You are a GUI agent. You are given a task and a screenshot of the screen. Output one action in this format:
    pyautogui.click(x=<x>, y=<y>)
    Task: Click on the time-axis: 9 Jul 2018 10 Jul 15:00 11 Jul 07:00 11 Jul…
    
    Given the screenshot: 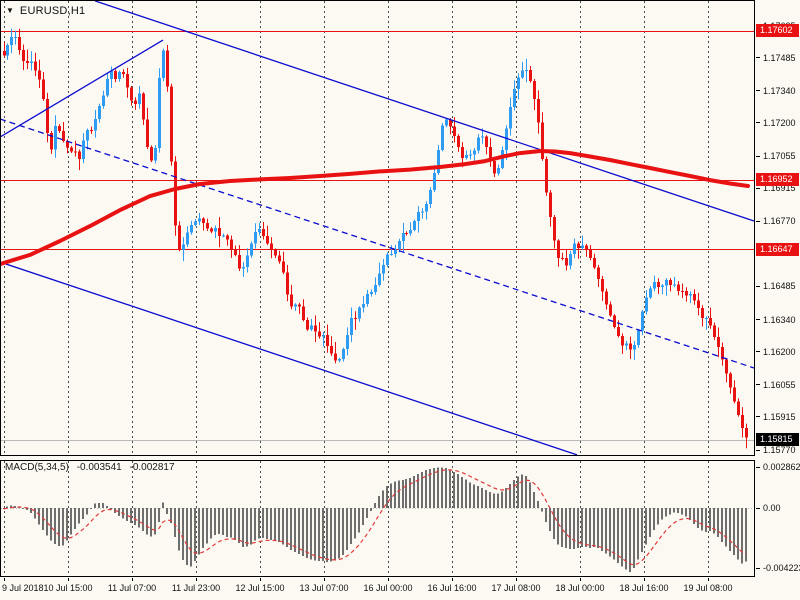 What is the action you would take?
    pyautogui.click(x=378, y=589)
    